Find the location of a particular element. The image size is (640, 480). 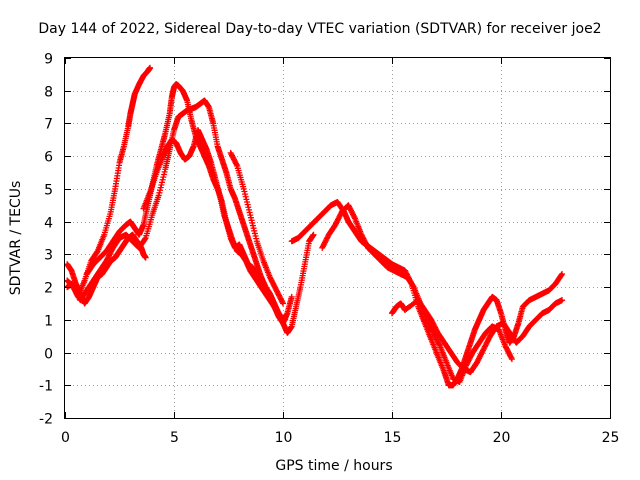

x-tick-label: 10 is located at coordinates (284, 438).